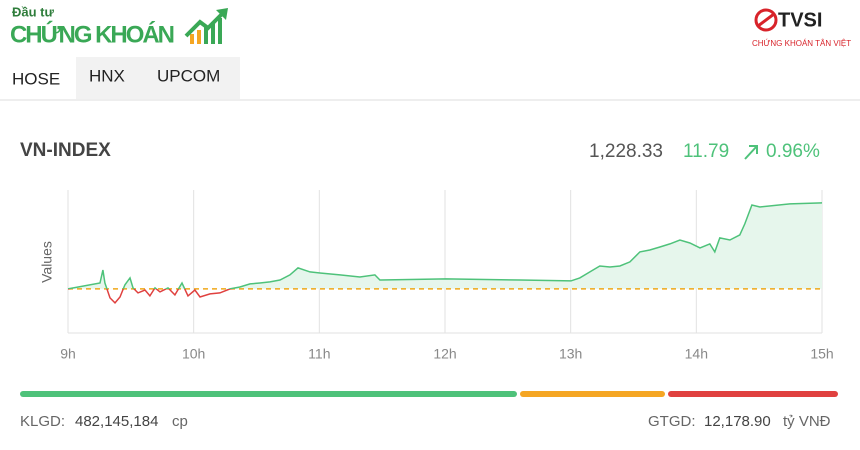 The height and width of the screenshot is (450, 860). Describe the element at coordinates (821, 354) in the screenshot. I see `x-tick-label: 15h` at that location.